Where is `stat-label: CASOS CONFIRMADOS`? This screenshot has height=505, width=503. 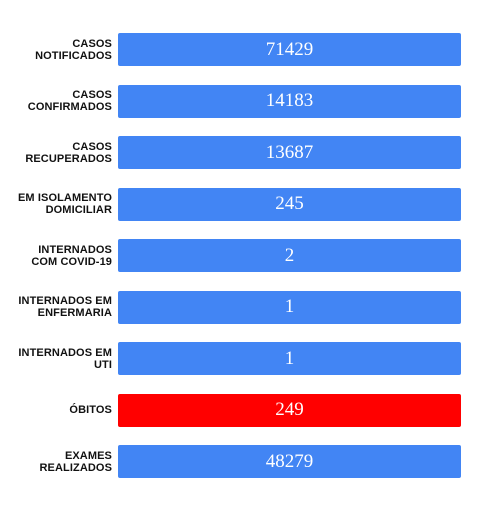 stat-label: CASOS CONFIRMADOS is located at coordinates (69, 101).